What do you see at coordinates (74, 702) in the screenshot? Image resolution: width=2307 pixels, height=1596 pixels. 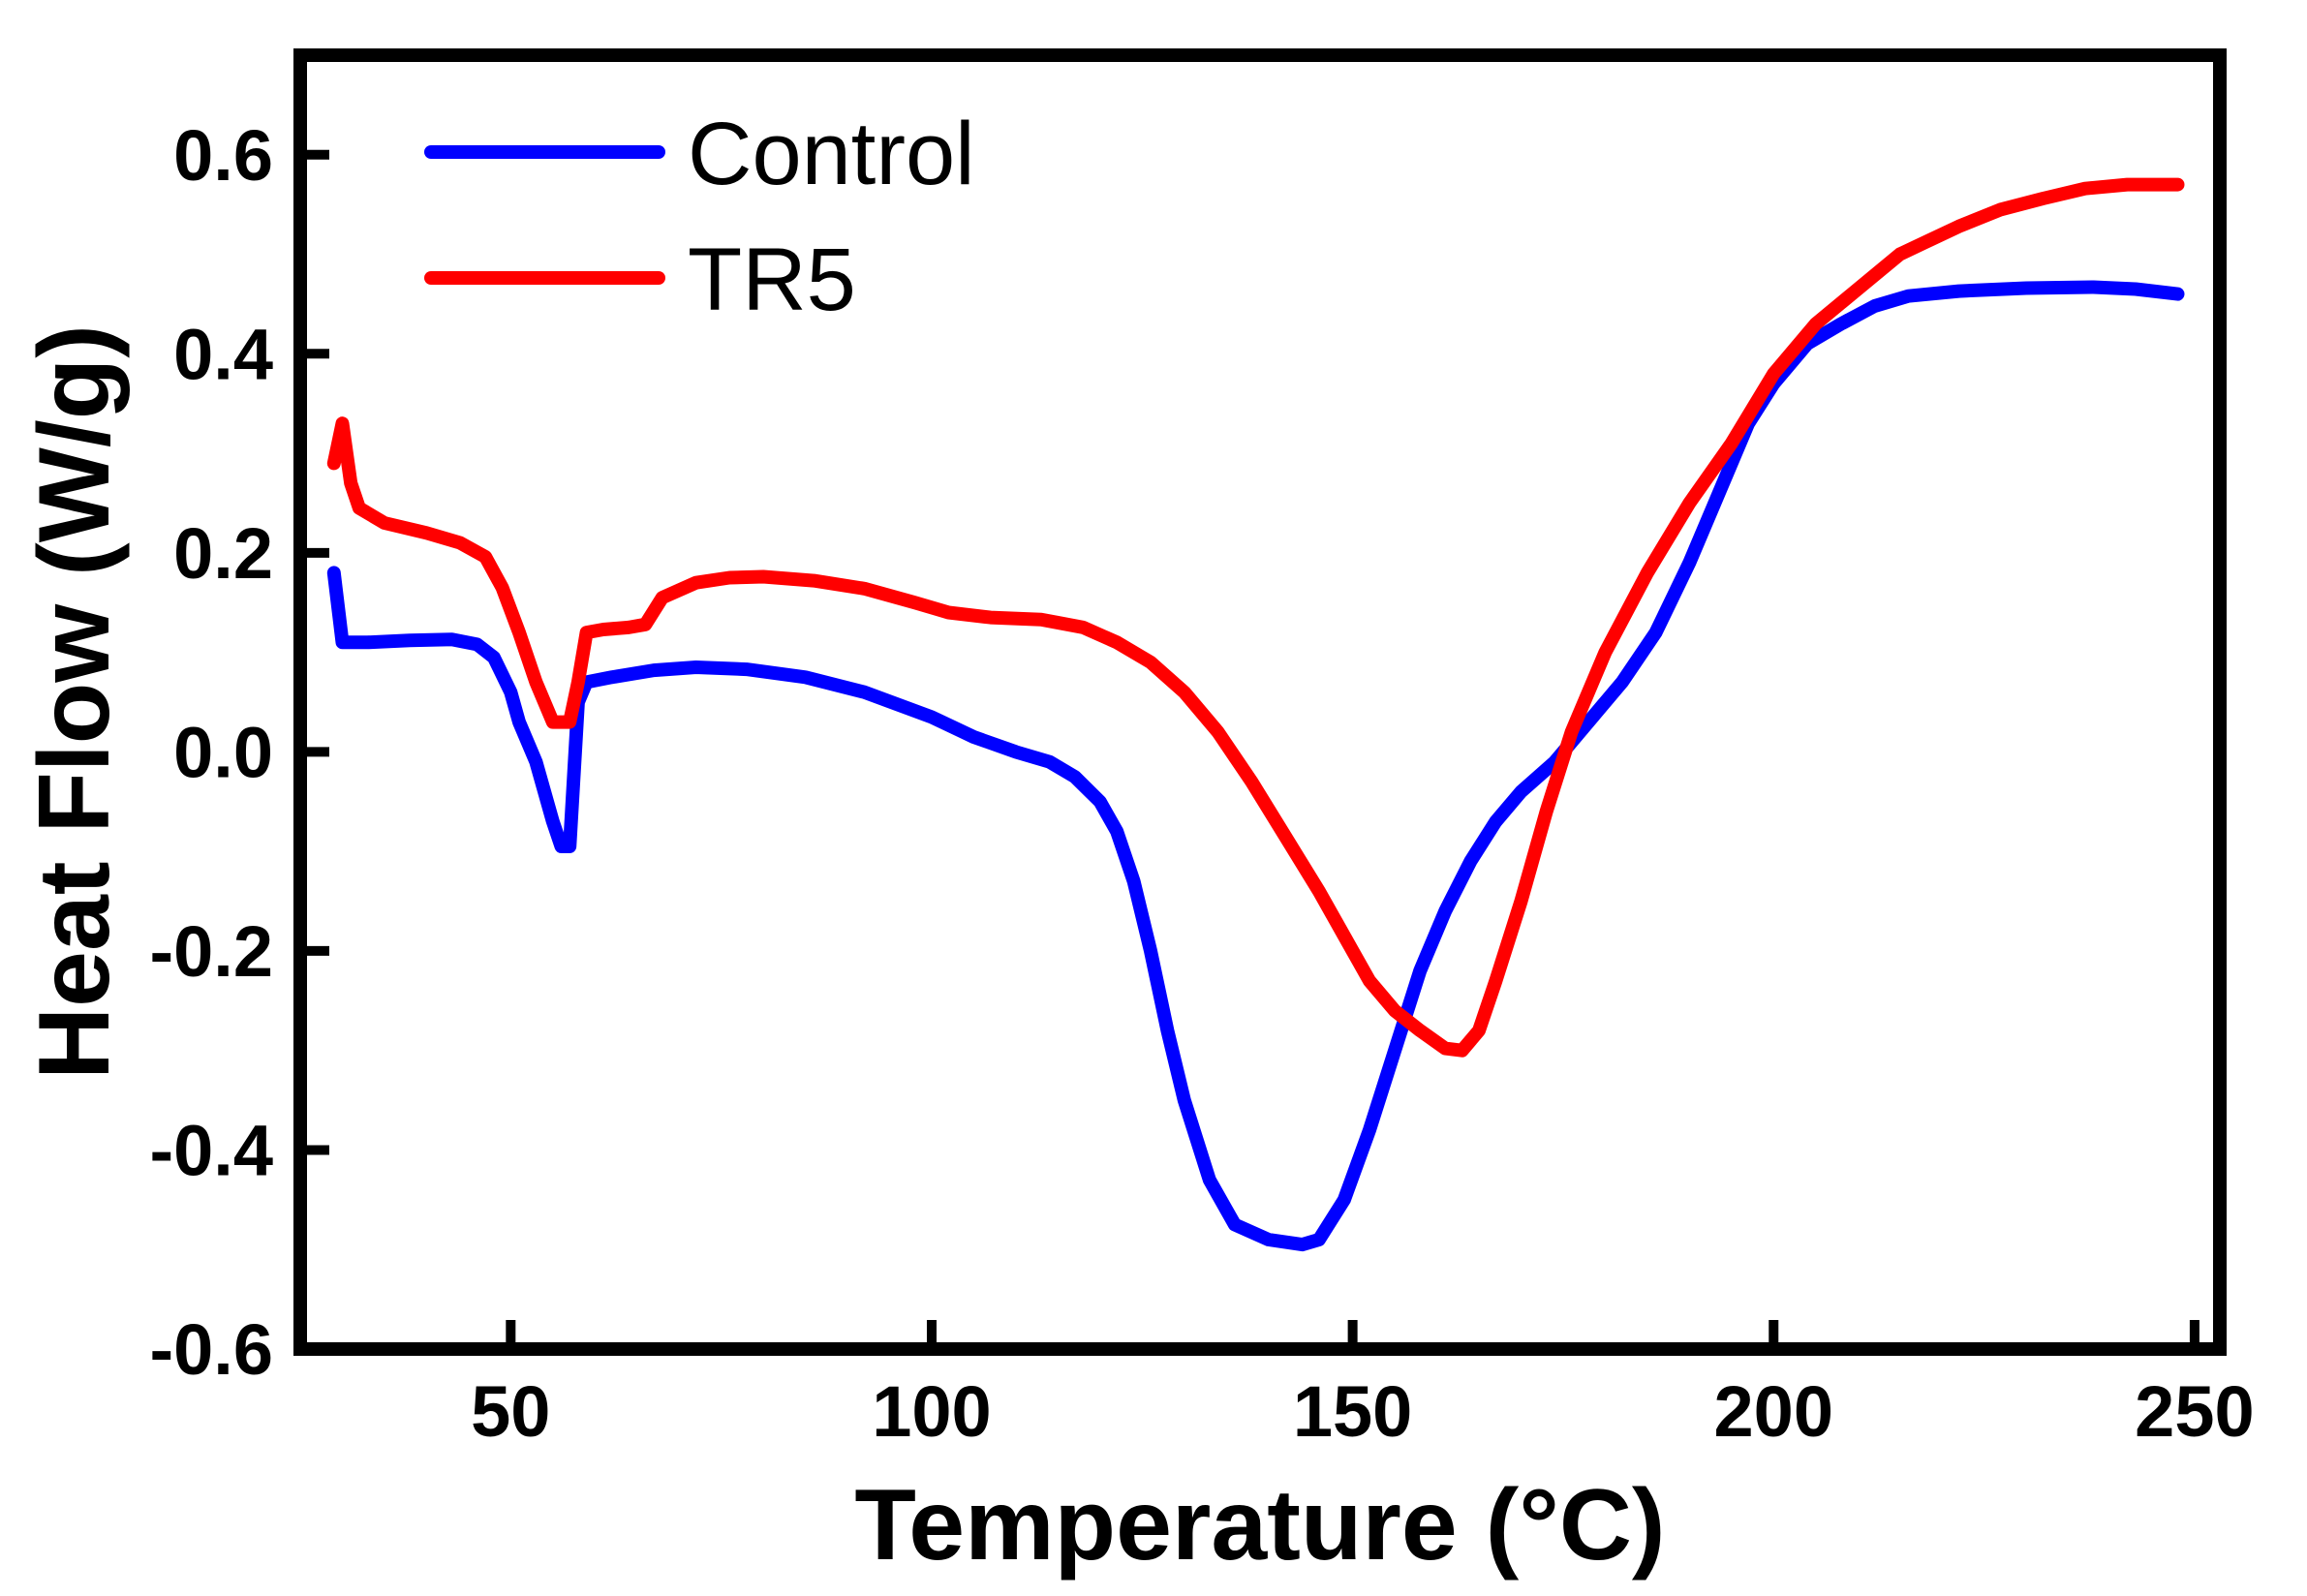 I see `y-axis-title: Heat Flow (W/g)` at bounding box center [74, 702].